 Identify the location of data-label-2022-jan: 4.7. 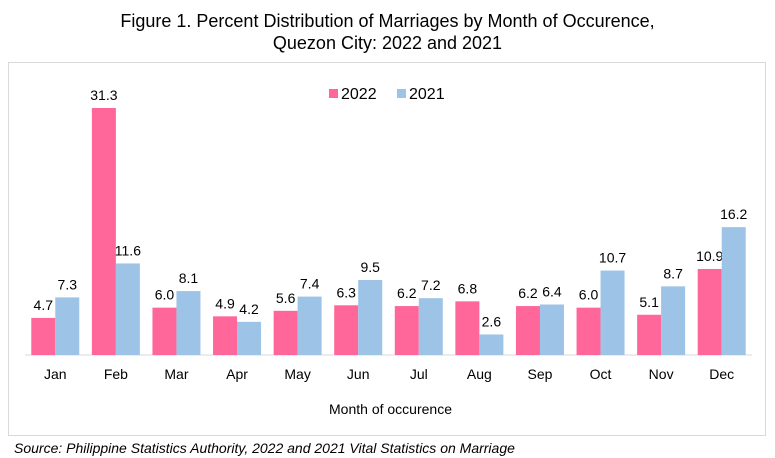
(44, 305).